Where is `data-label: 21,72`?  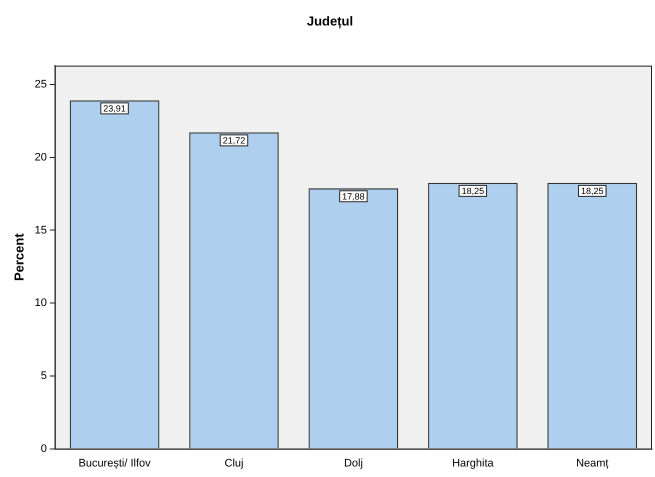
data-label: 21,72 is located at coordinates (234, 140).